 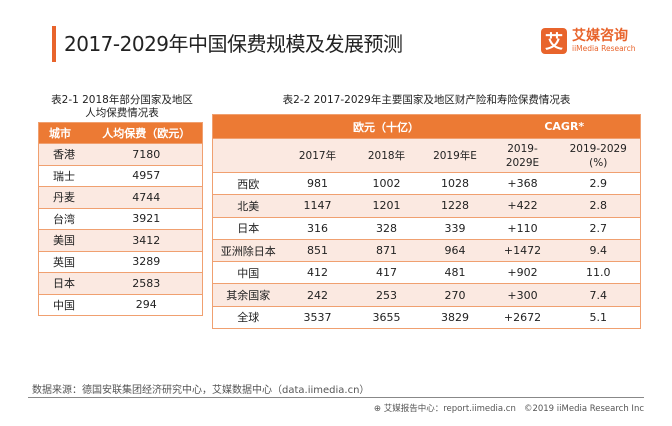 I want to click on value-cell: 3655, so click(x=386, y=317).